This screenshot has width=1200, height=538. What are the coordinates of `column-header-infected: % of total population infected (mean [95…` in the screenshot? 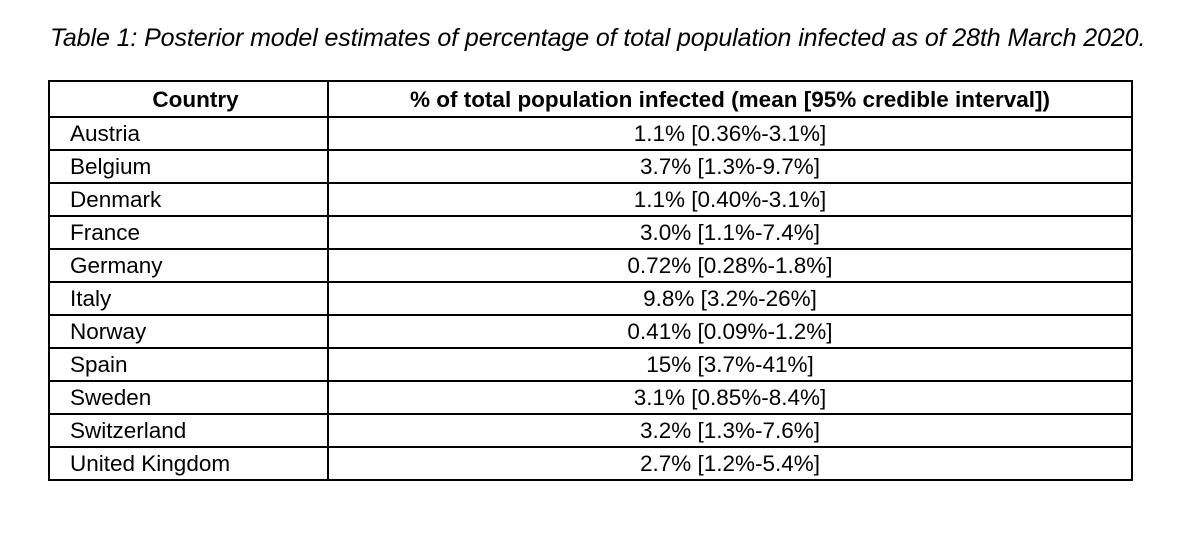 It's located at (730, 99).